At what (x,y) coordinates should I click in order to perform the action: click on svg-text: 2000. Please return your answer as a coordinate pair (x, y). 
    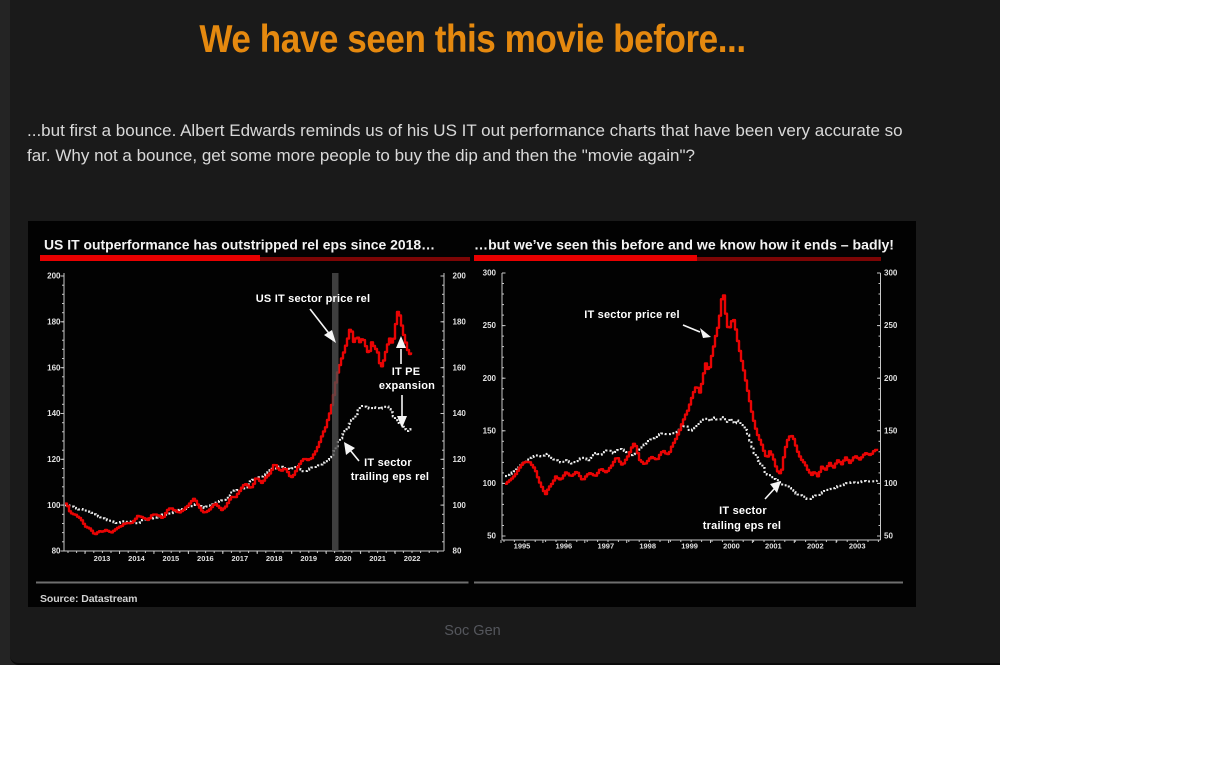
    Looking at the image, I should click on (731, 546).